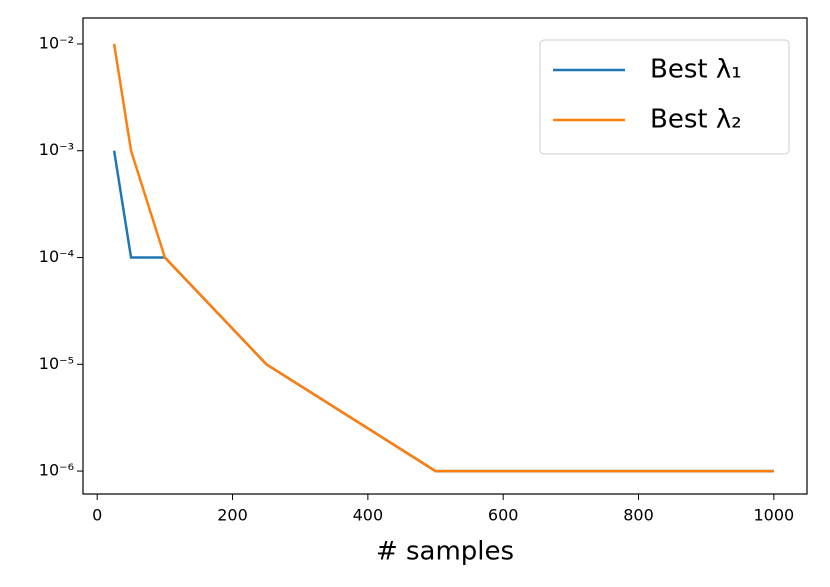 The height and width of the screenshot is (587, 830). Describe the element at coordinates (97, 515) in the screenshot. I see `x-tick-label: 0` at that location.